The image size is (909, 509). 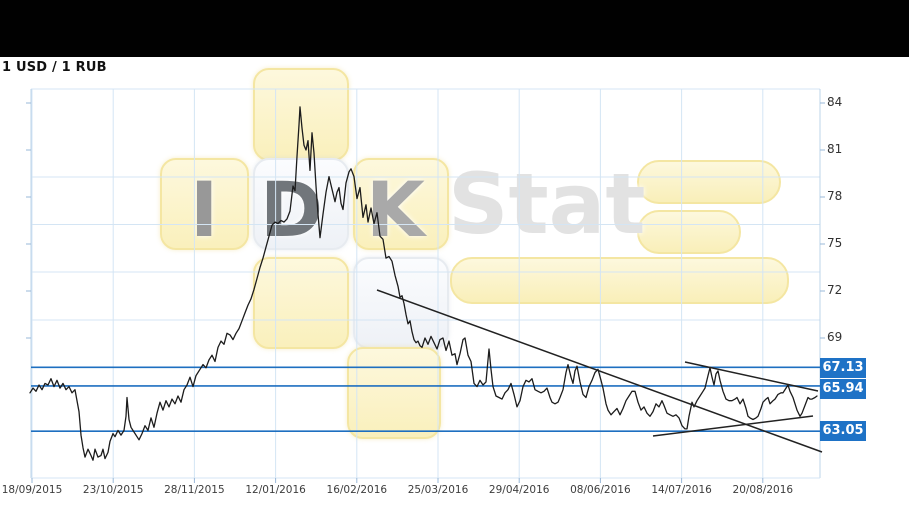 I want to click on watermark-letter: Stat, so click(x=547, y=204).